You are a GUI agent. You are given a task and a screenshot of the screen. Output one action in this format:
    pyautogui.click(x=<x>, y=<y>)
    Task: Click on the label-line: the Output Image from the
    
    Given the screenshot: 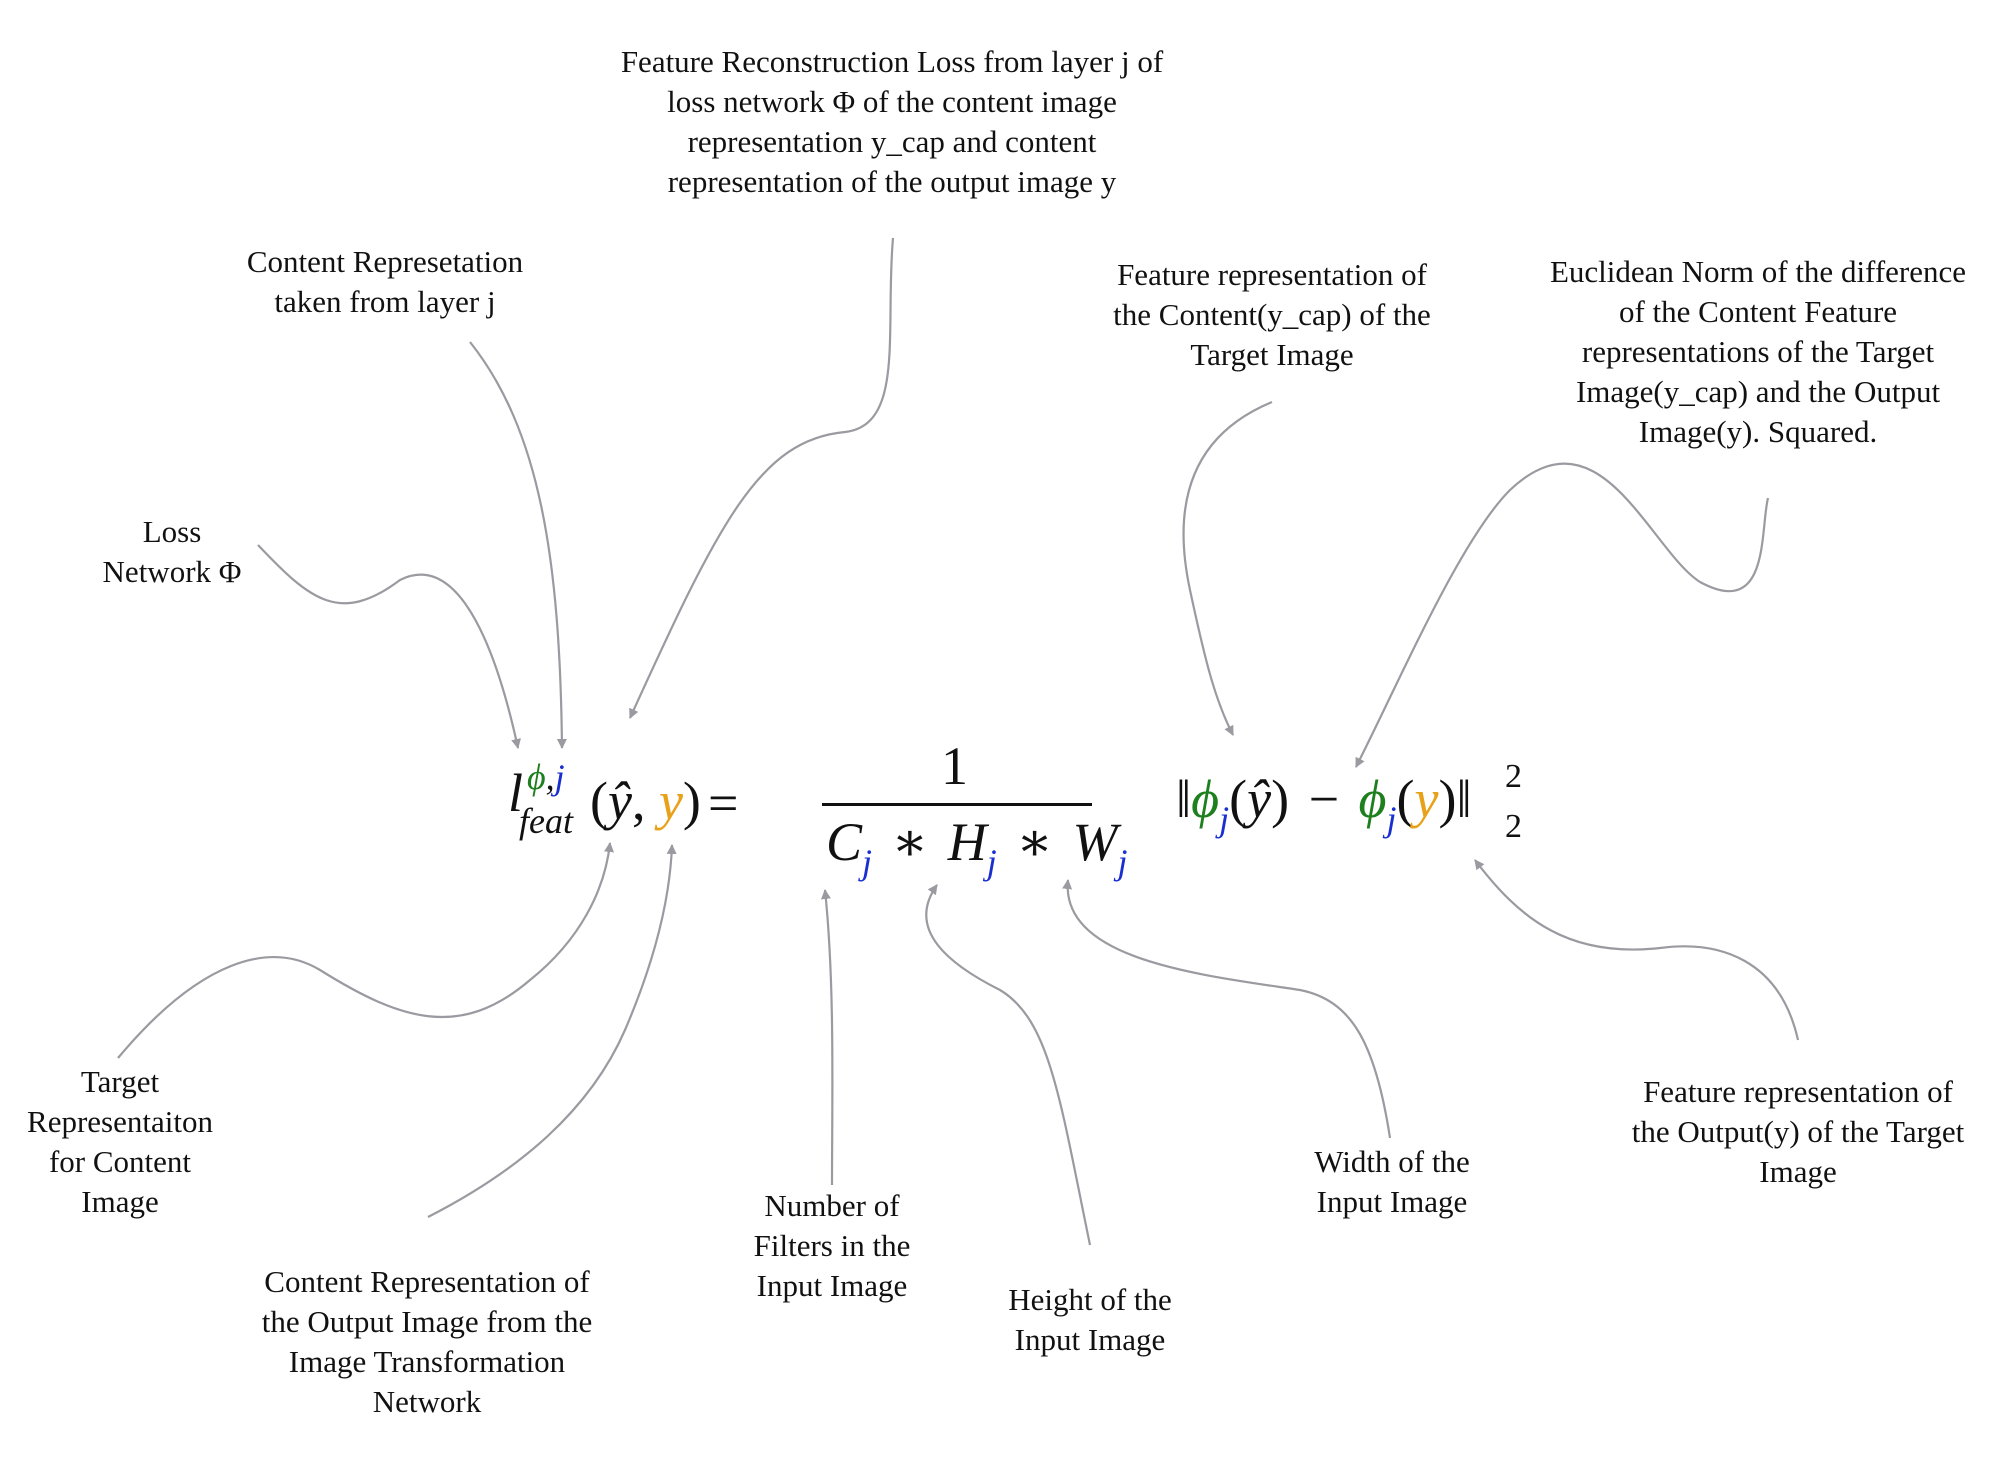 What is the action you would take?
    pyautogui.click(x=427, y=1321)
    